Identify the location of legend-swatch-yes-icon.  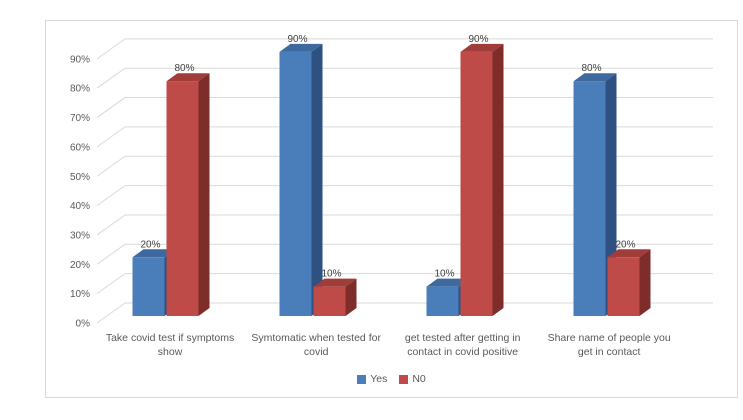
(362, 379).